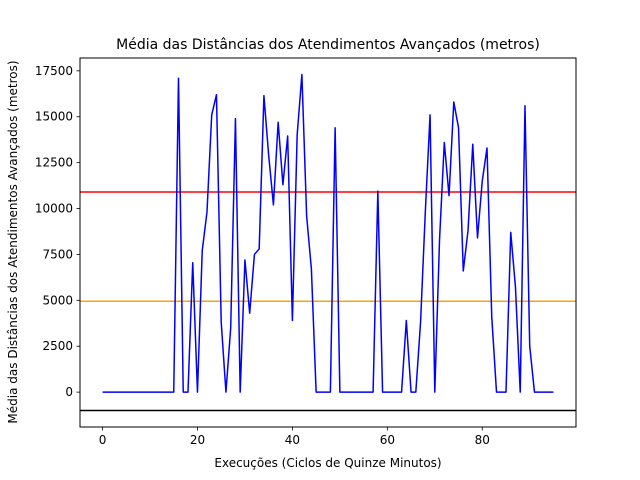 This screenshot has width=640, height=480. Describe the element at coordinates (292, 440) in the screenshot. I see `x-tick-label: 40` at that location.